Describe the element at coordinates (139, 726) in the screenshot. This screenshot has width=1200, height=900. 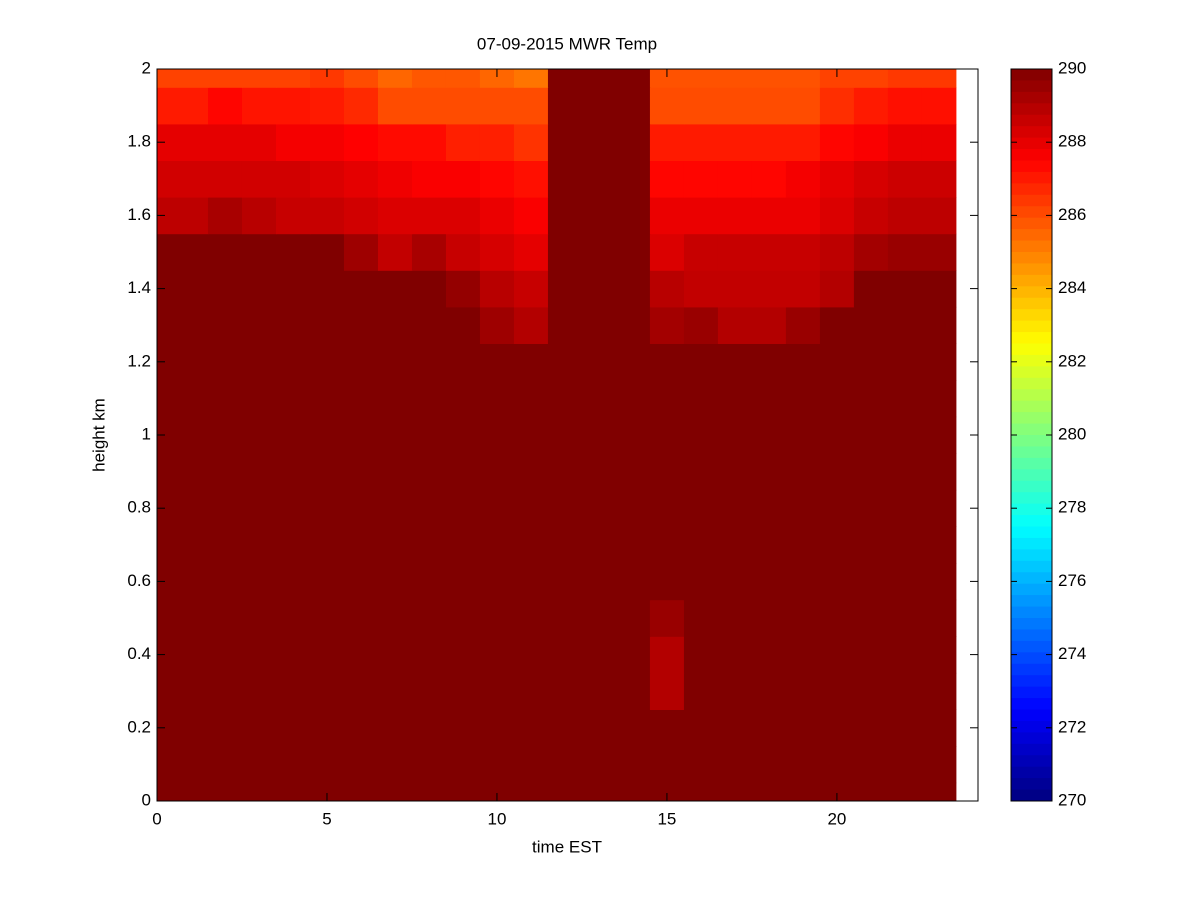
I see `y-tick-label: 0.2` at that location.